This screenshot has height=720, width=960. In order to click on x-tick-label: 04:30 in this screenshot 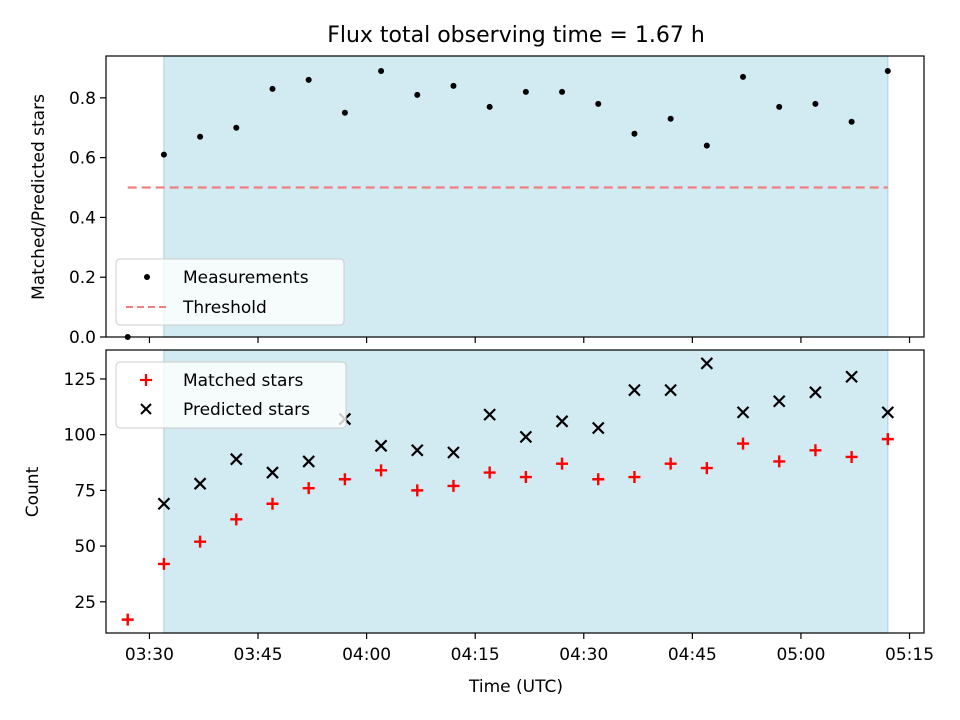, I will do `click(583, 655)`.